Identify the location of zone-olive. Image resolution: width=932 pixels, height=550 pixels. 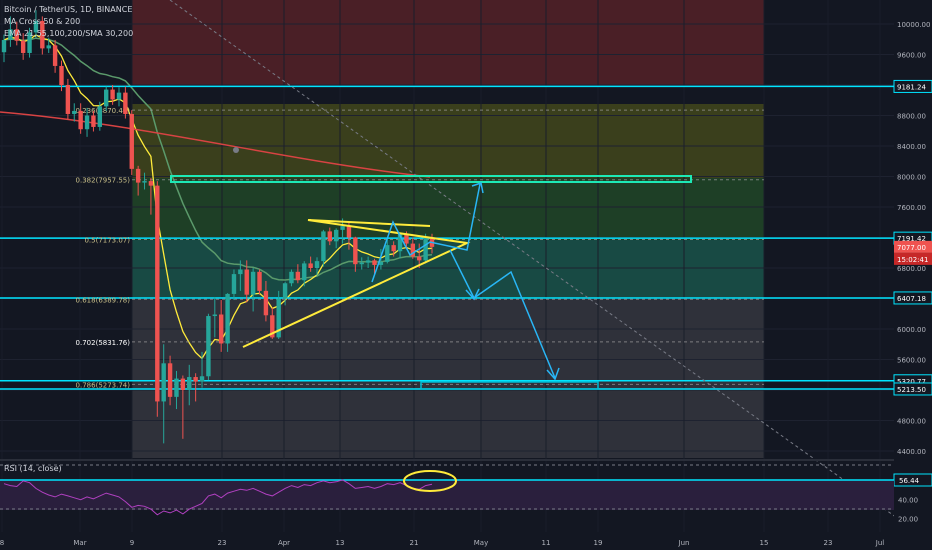
(448, 141).